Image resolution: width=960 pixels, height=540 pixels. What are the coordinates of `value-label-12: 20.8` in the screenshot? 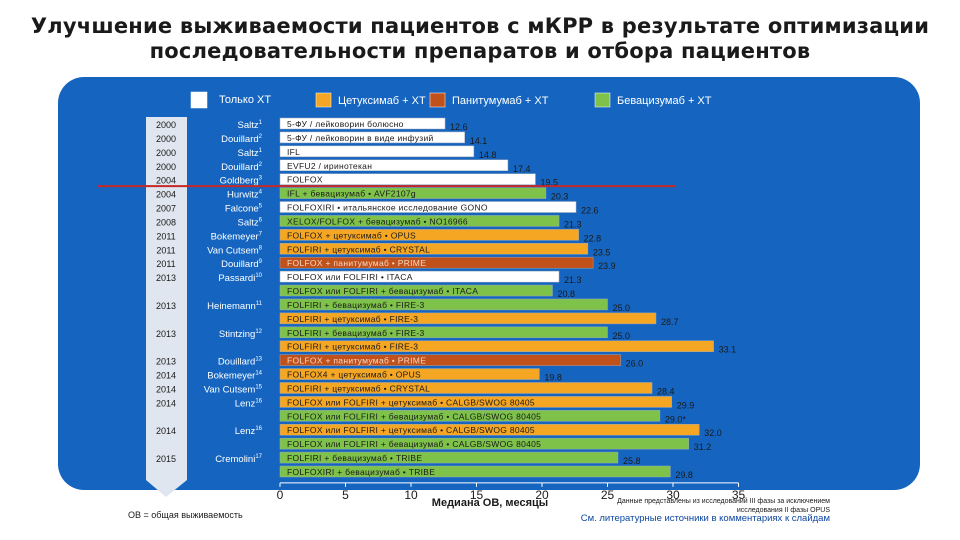 It's located at (566, 294).